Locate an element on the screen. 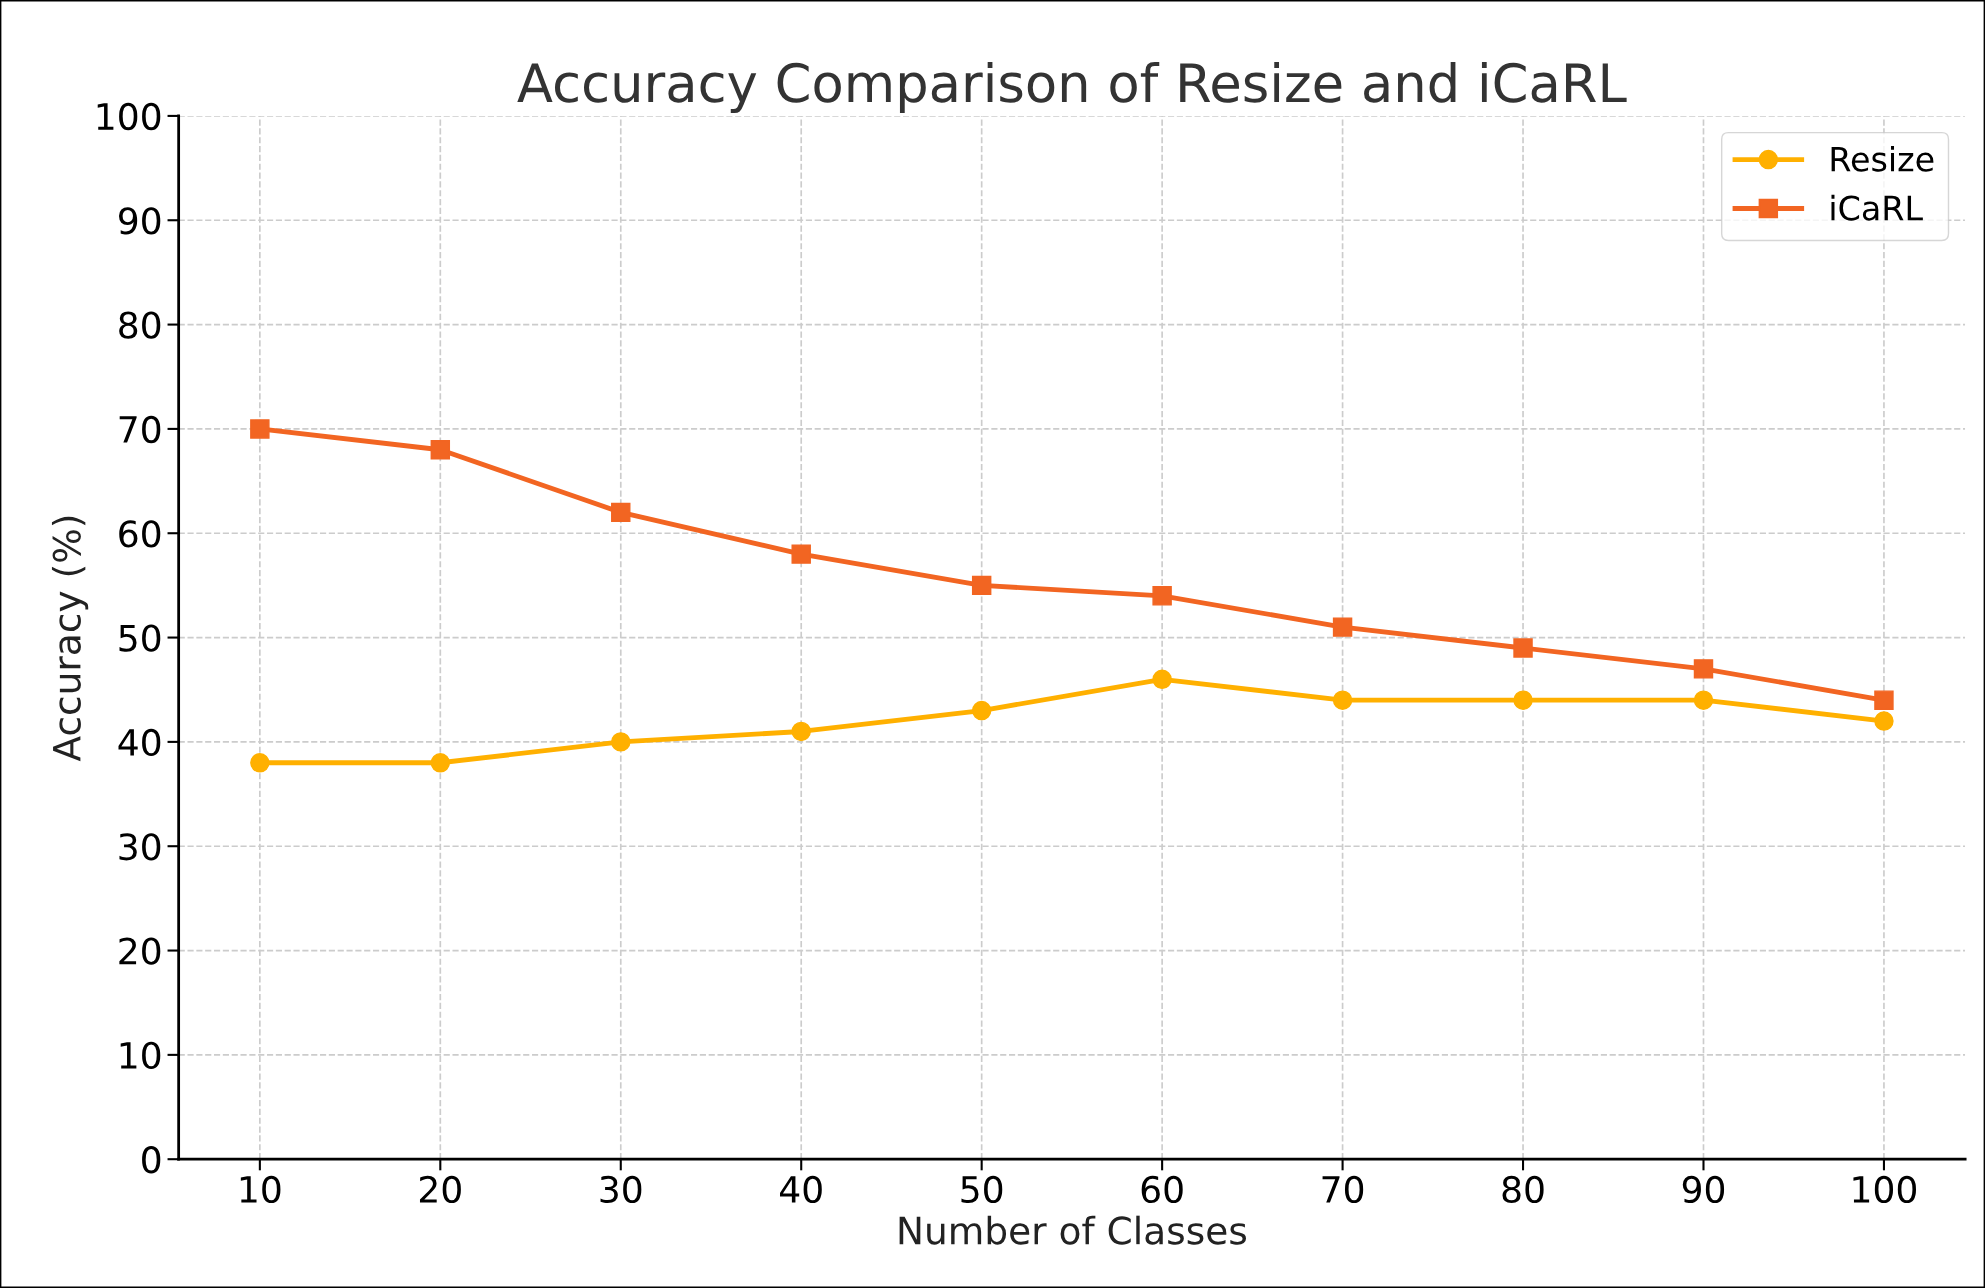 The height and width of the screenshot is (1288, 1985). x-tick-label: 60 is located at coordinates (1162, 1189).